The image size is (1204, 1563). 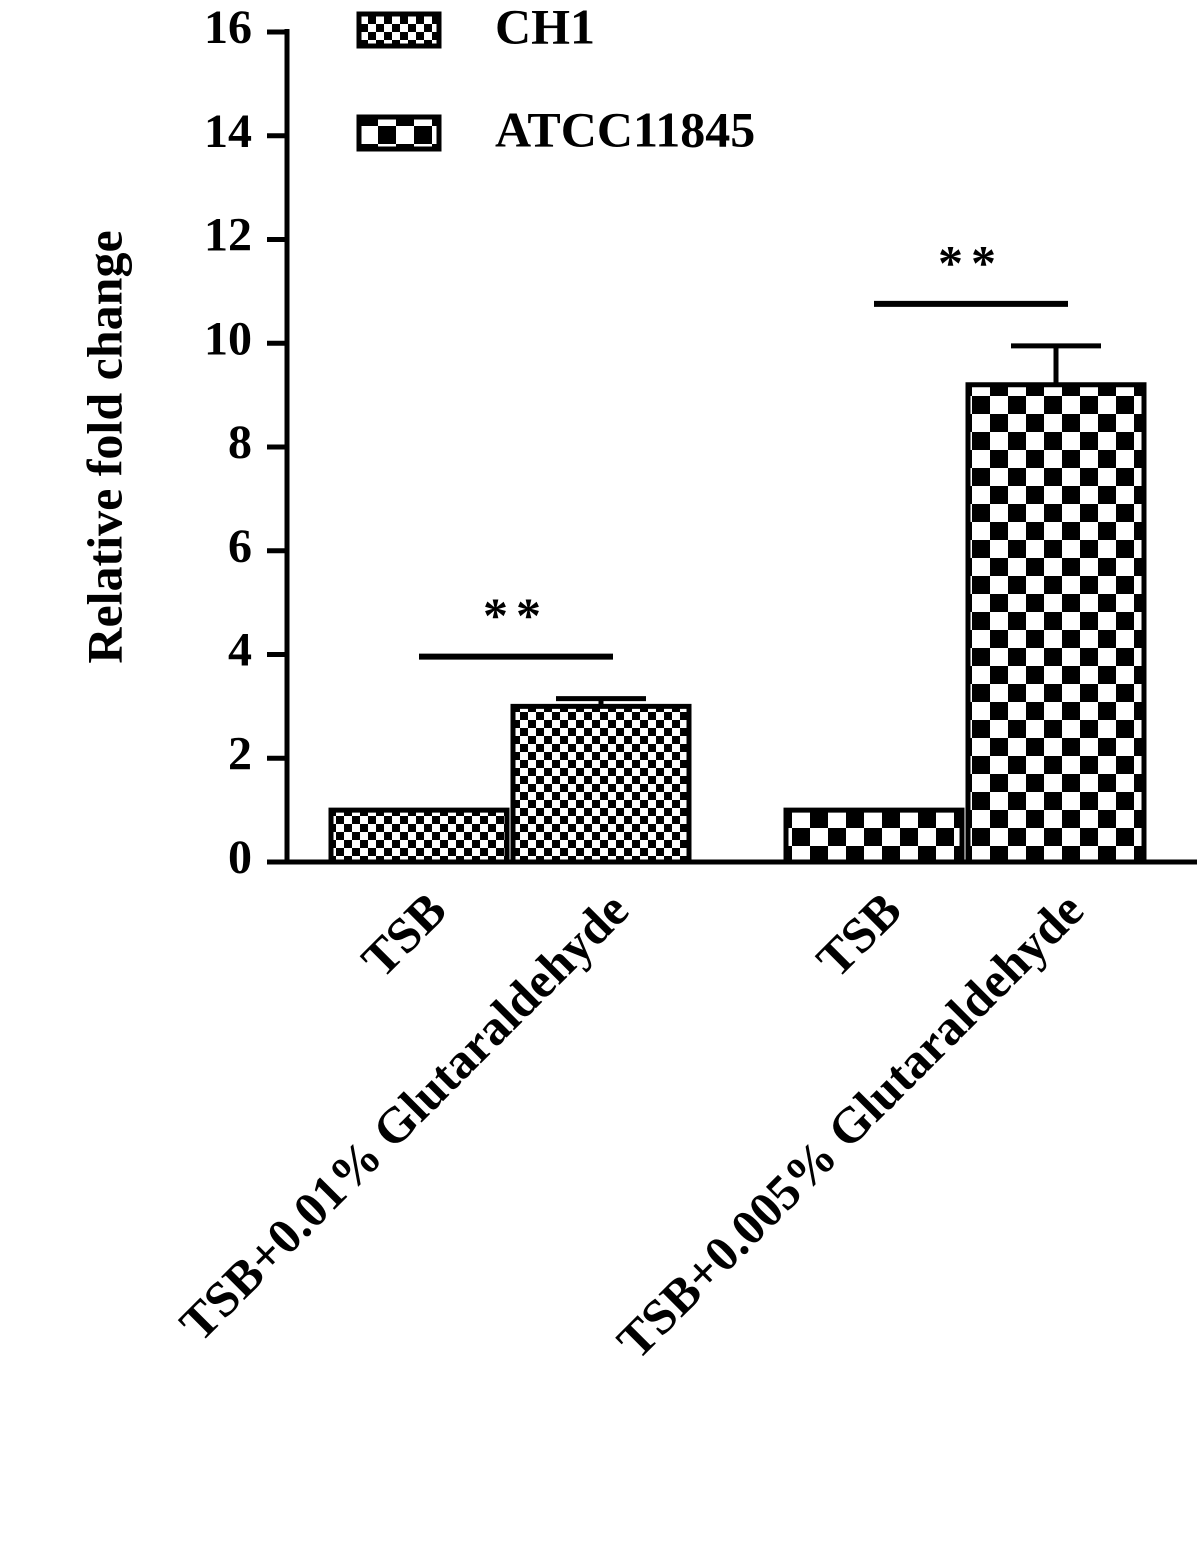 What do you see at coordinates (625, 129) in the screenshot?
I see `legend-label: ATCC11845` at bounding box center [625, 129].